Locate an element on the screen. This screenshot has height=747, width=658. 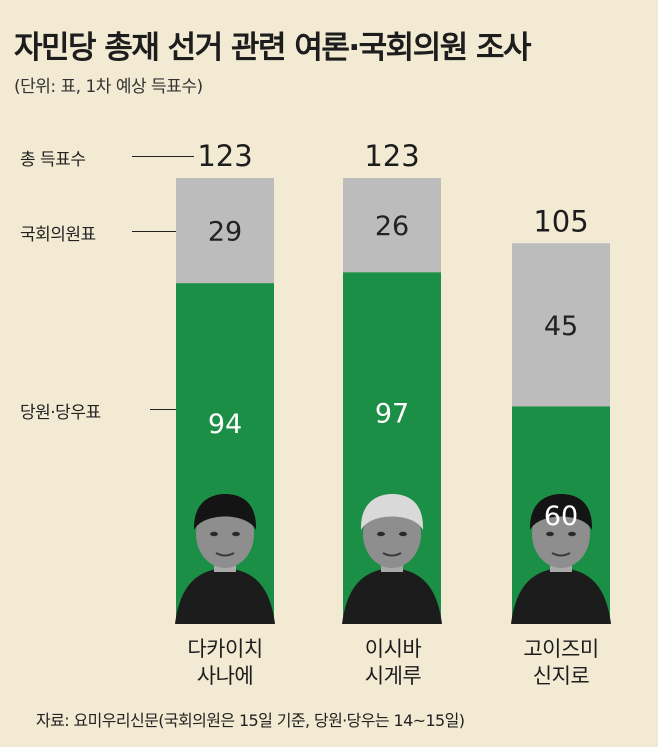
candidate-1-line1: 다카이치 is located at coordinates (225, 649).